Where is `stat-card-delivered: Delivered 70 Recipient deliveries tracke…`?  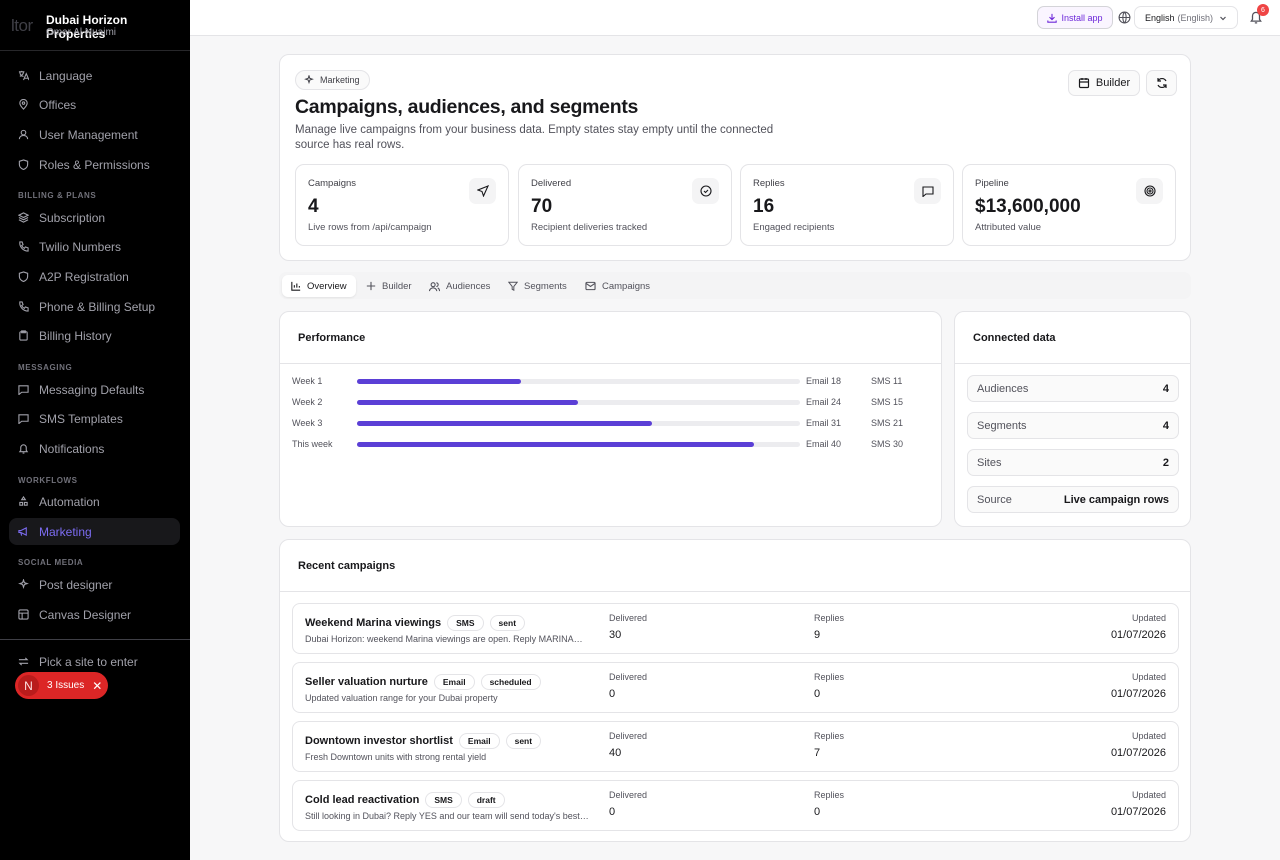
stat-card-delivered: Delivered 70 Recipient deliveries tracke… is located at coordinates (625, 205).